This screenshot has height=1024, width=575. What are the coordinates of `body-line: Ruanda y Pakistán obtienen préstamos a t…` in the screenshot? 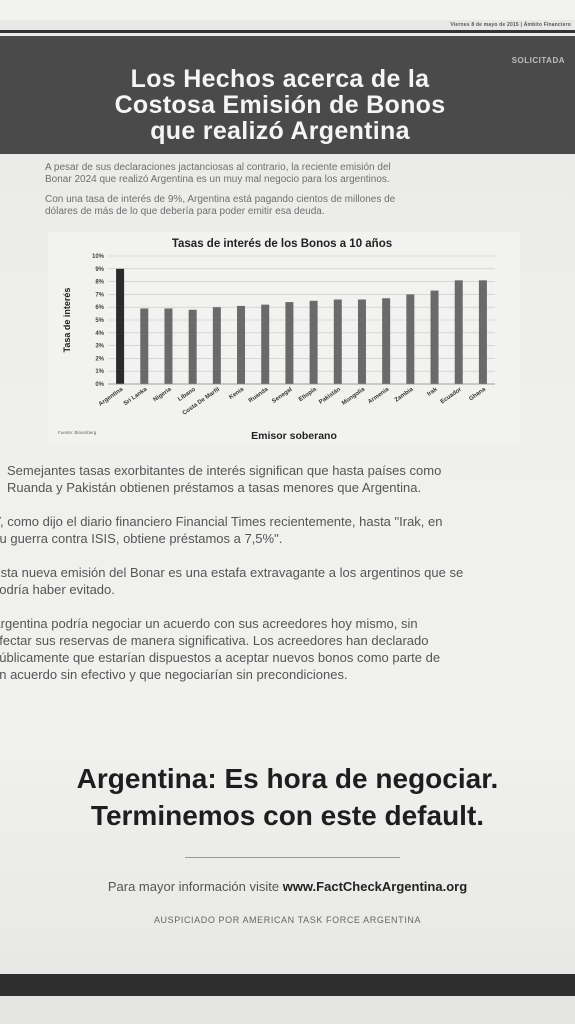 It's located at (214, 487).